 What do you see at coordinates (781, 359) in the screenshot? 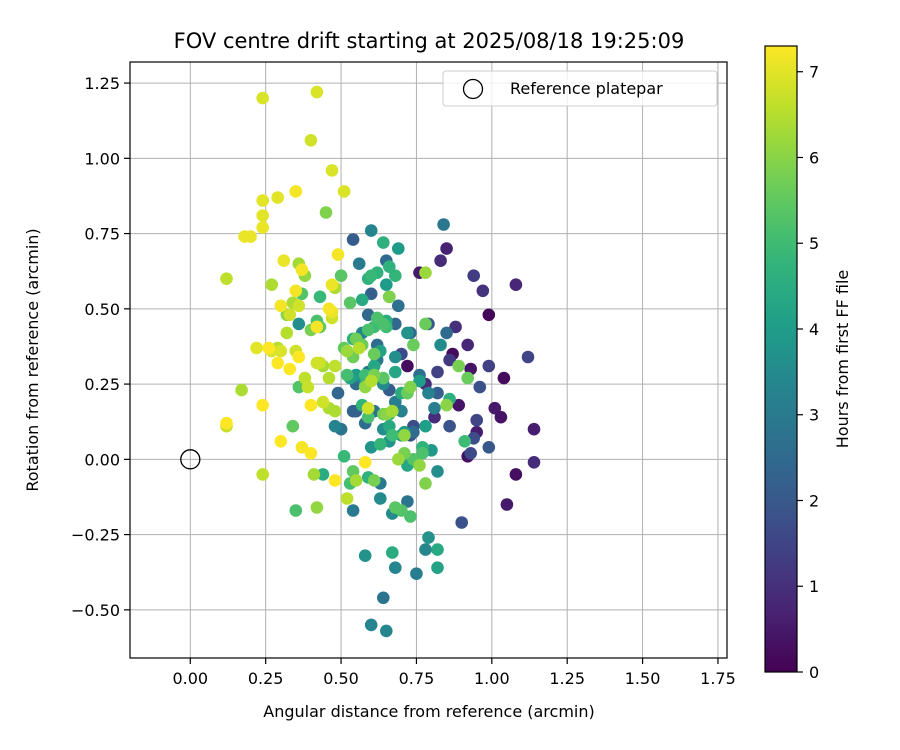
I see `colorbar-gradient` at bounding box center [781, 359].